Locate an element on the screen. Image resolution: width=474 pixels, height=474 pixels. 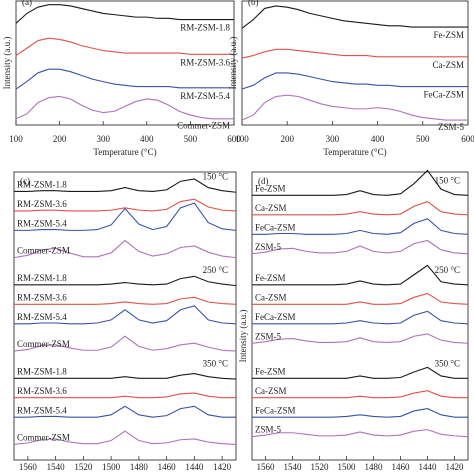
panel-label: (c) is located at coordinates (25, 181).